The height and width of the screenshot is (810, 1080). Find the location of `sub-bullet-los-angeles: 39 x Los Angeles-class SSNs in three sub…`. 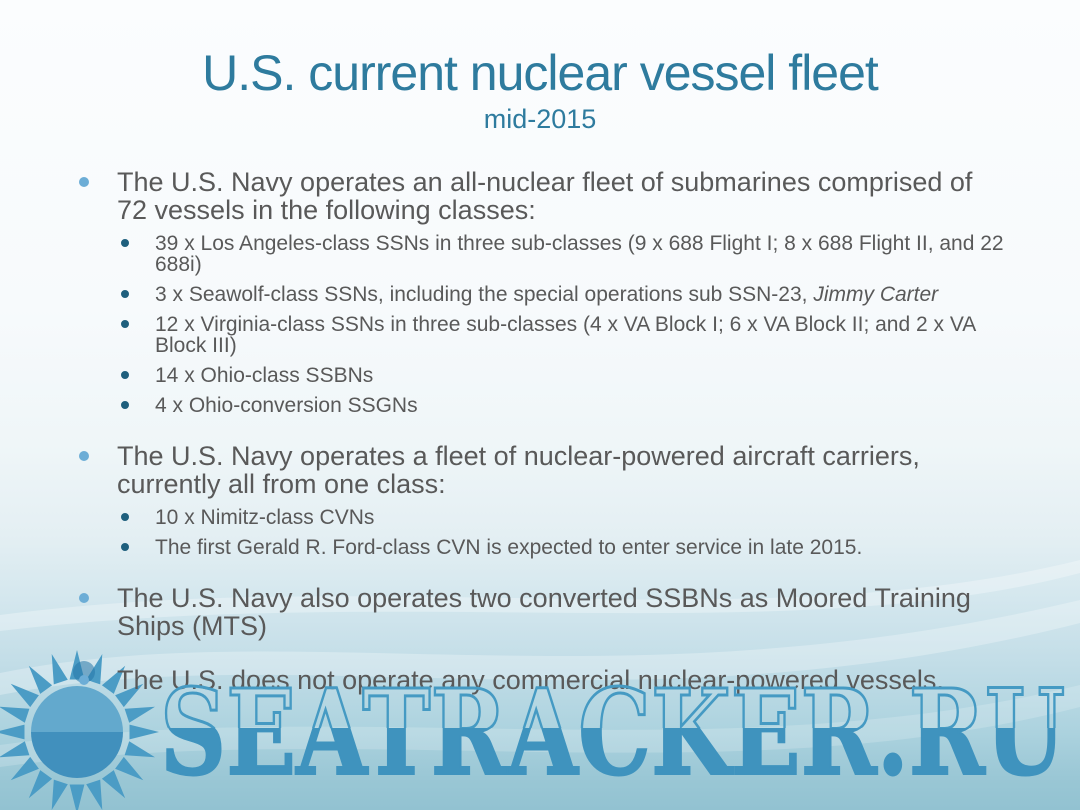

sub-bullet-los-angeles: 39 x Los Angeles-class SSNs in three sub… is located at coordinates (548, 254).